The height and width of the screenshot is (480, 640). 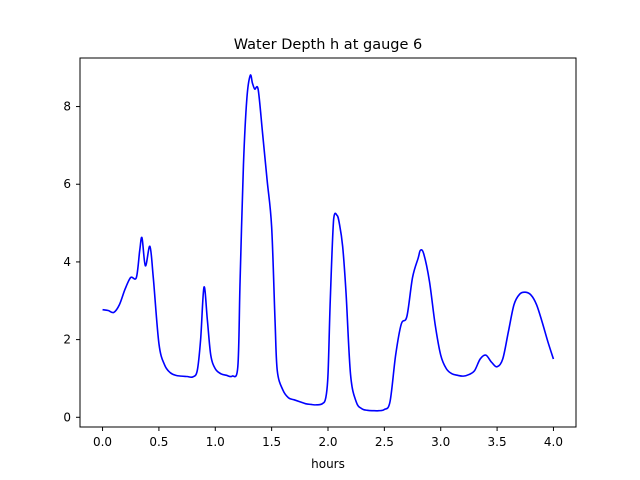 What do you see at coordinates (384, 442) in the screenshot?
I see `x-tick-label: 2.5` at bounding box center [384, 442].